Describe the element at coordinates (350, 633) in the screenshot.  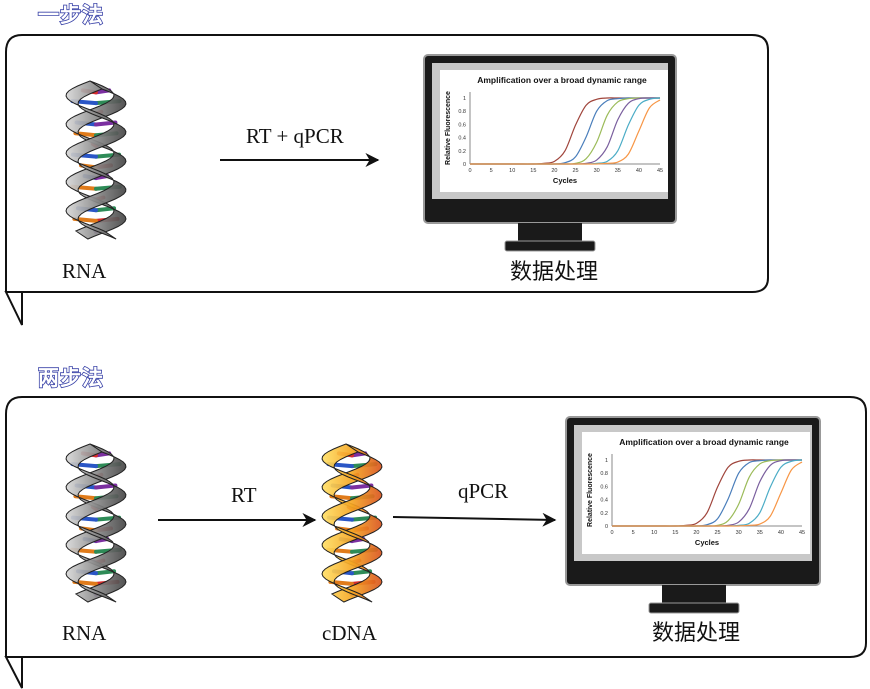
I see `cdna-label: cDNA` at that location.